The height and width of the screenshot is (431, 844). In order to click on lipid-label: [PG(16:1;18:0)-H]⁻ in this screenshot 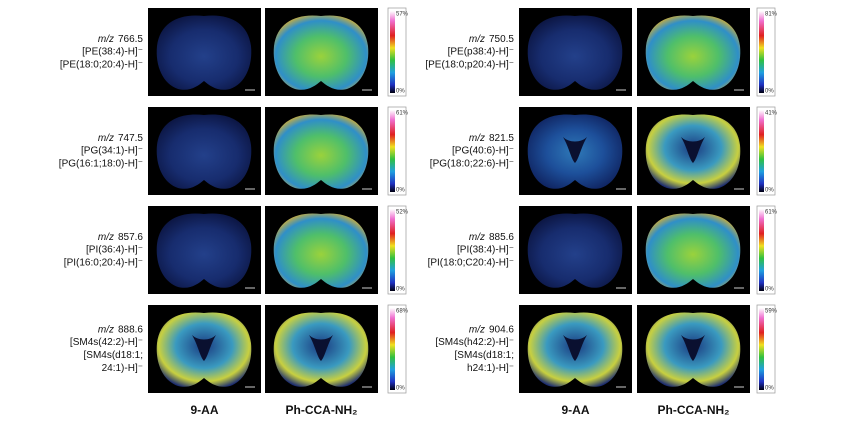, I will do `click(101, 164)`.